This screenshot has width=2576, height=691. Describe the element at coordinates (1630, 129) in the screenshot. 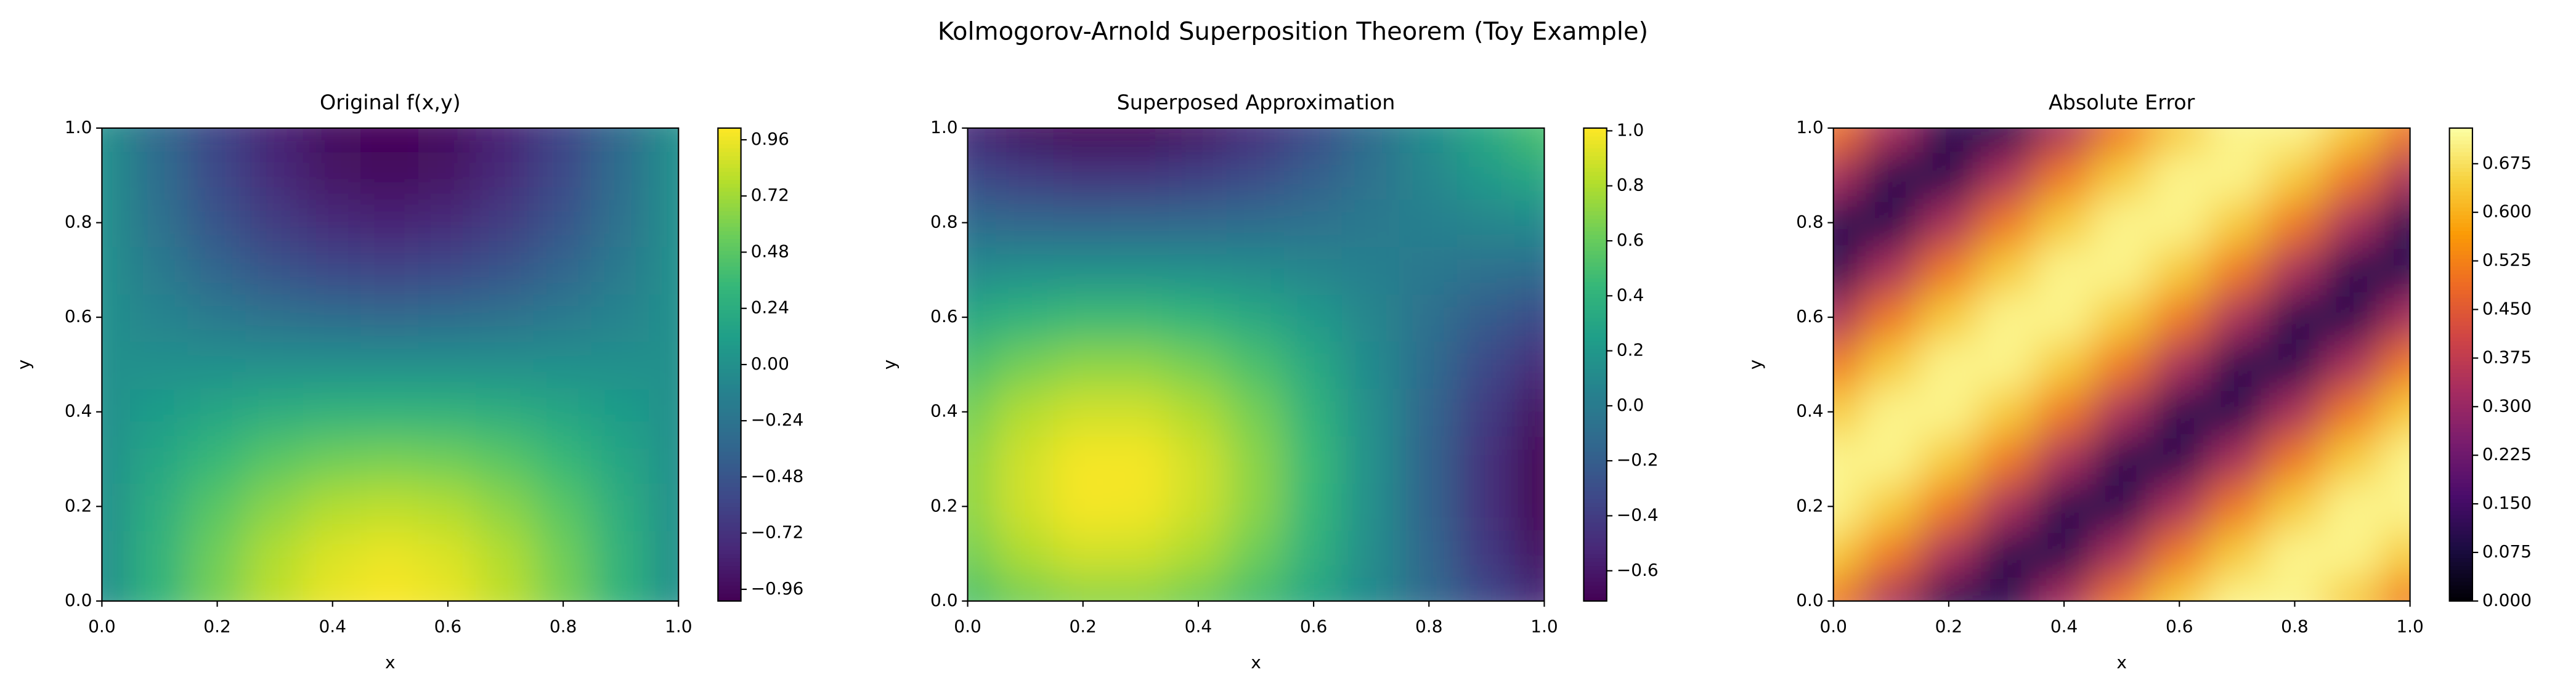

I see `colorbar-tick-label: 1.0` at that location.